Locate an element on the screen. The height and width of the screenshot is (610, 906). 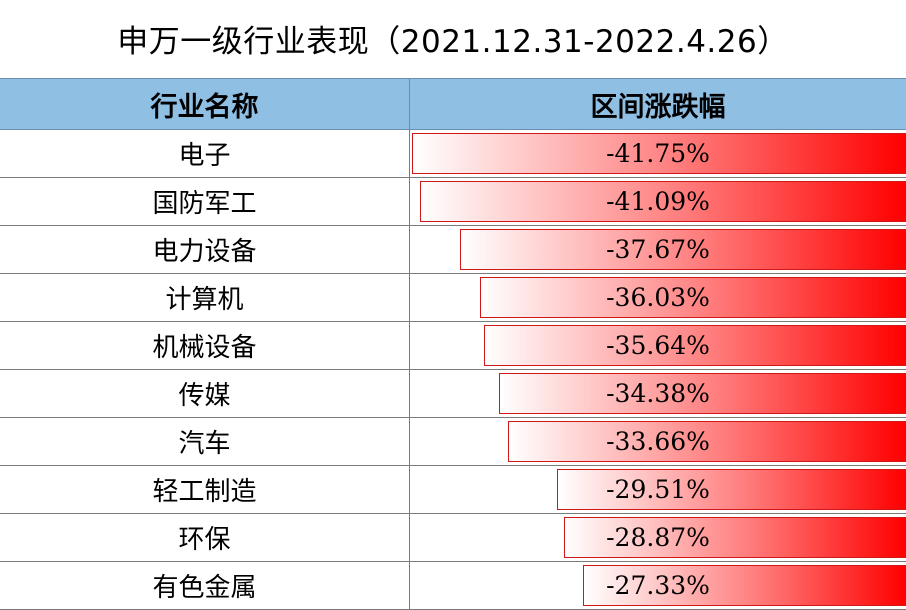
industry-name: 传媒 is located at coordinates (205, 393).